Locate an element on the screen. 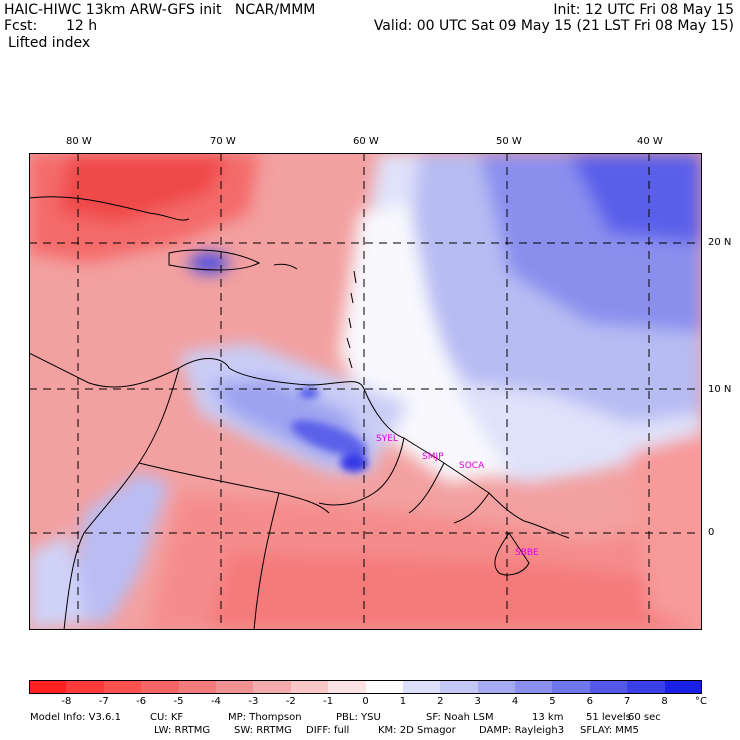 Image resolution: width=740 pixels, height=740 pixels. lat-label-10n: 10 N is located at coordinates (720, 389).